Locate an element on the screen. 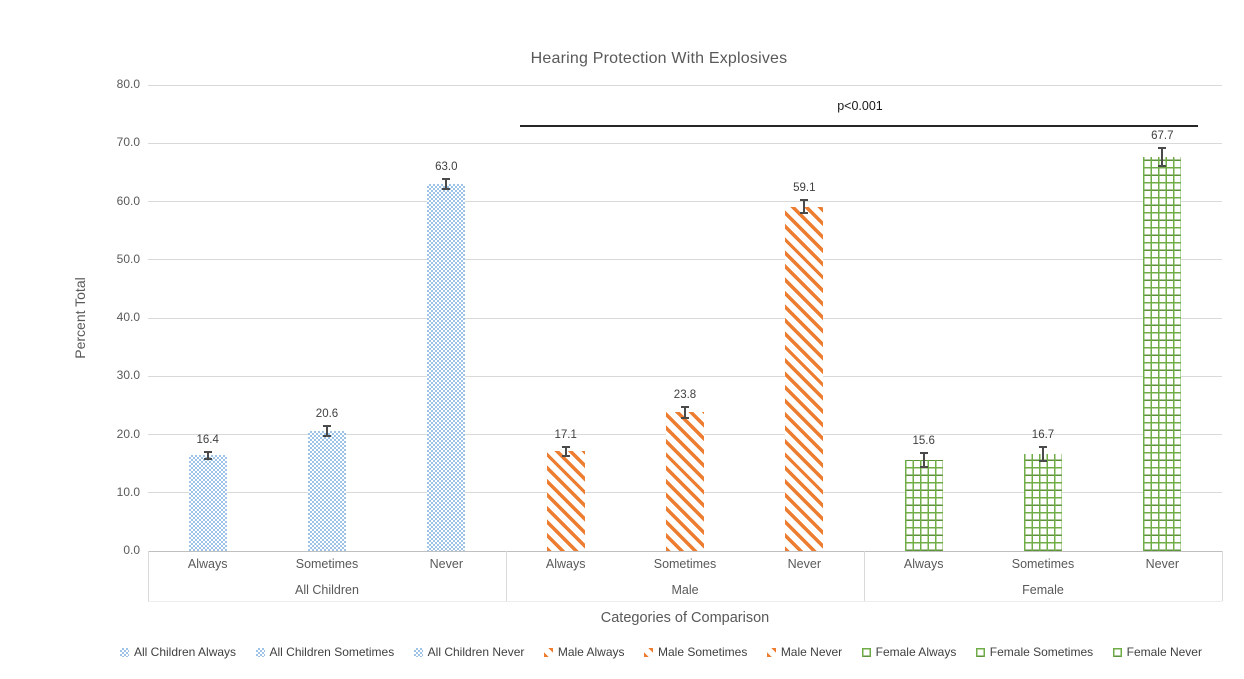  y-tick-label: 50.0 is located at coordinates (128, 258).